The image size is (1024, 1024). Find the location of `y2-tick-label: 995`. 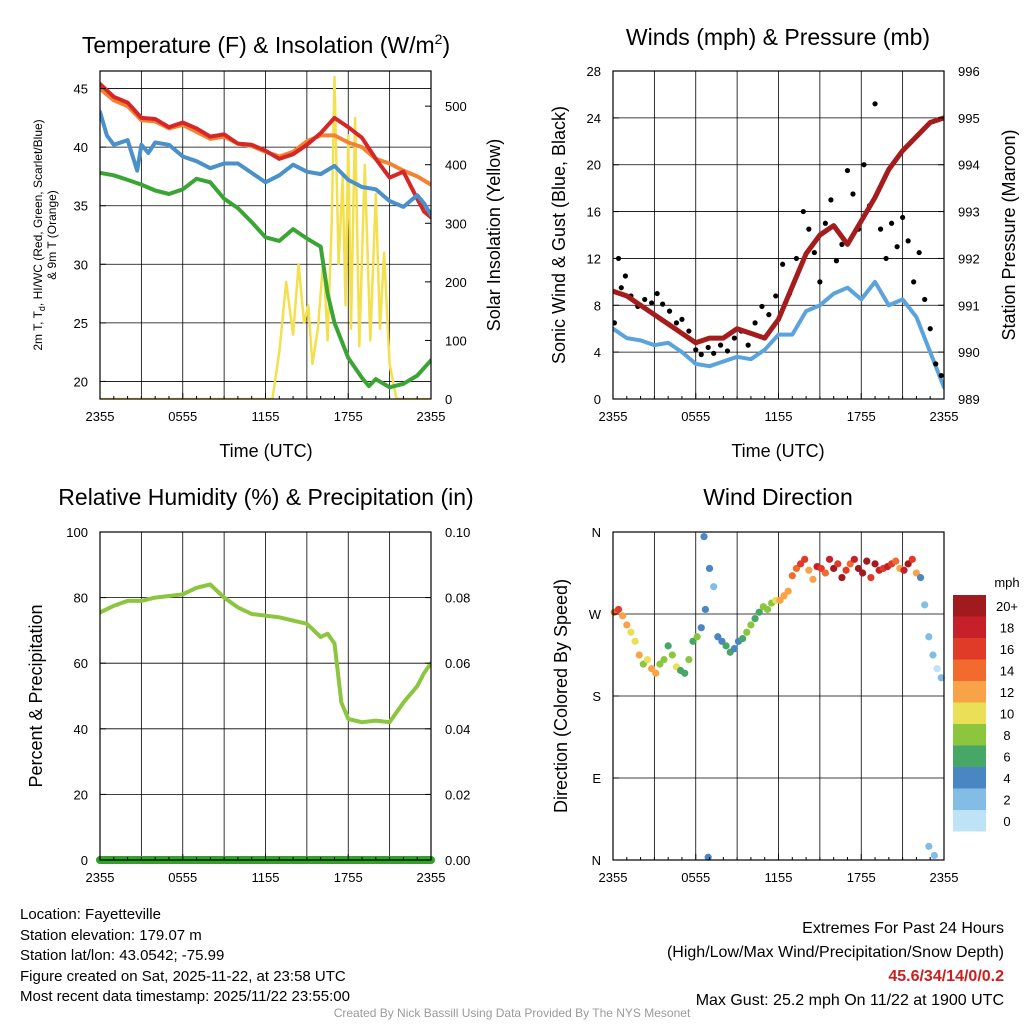

y2-tick-label: 995 is located at coordinates (969, 118).